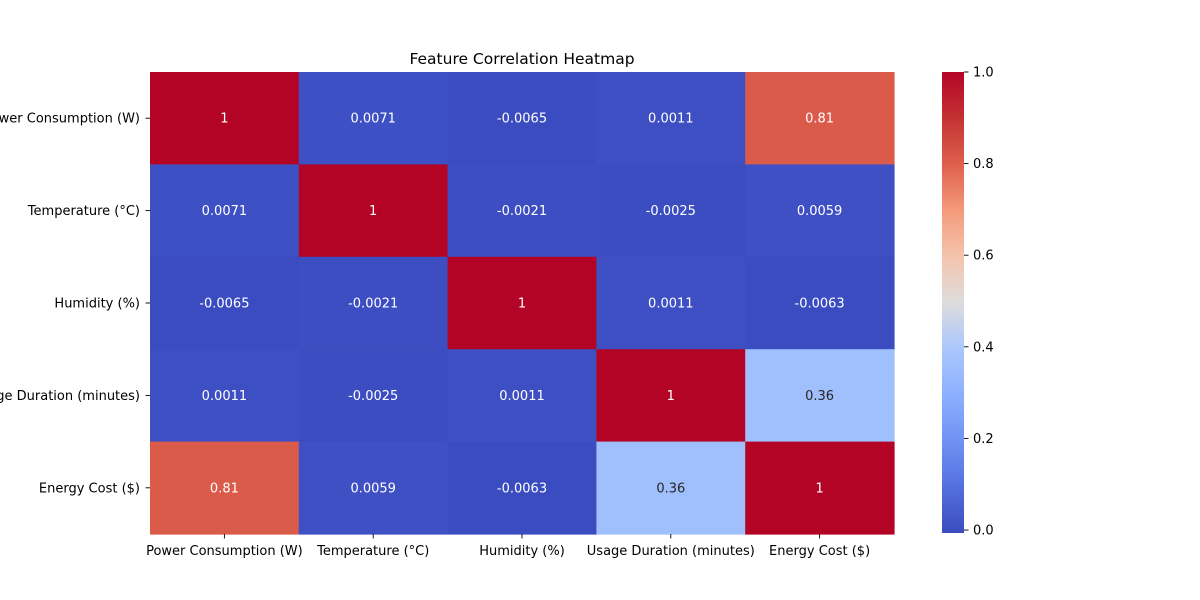  What do you see at coordinates (983, 531) in the screenshot?
I see `colorbar-tick-label: 0.0` at bounding box center [983, 531].